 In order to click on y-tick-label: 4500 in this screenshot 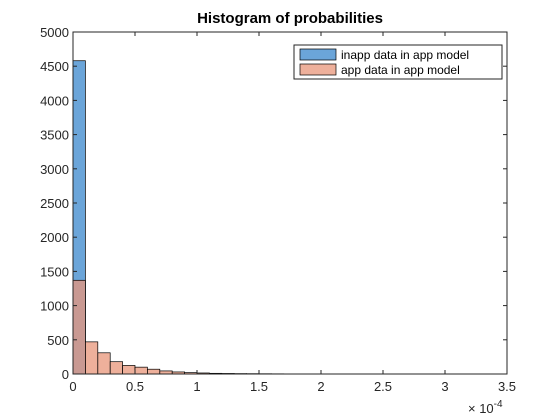, I will do `click(54, 66)`.